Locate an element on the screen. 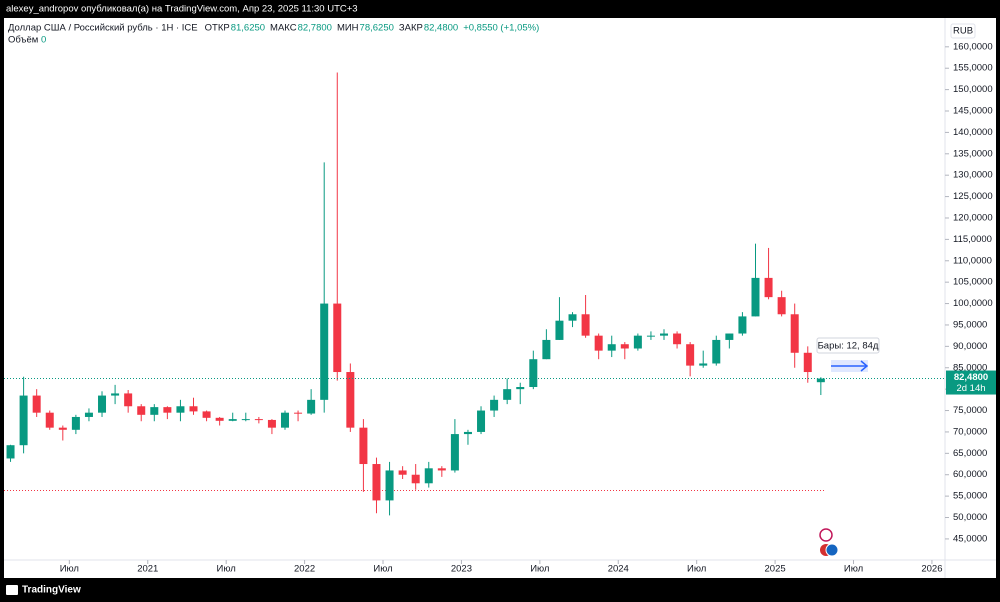 This screenshot has height=602, width=1000. last-price-label: 82,4800 is located at coordinates (971, 377).